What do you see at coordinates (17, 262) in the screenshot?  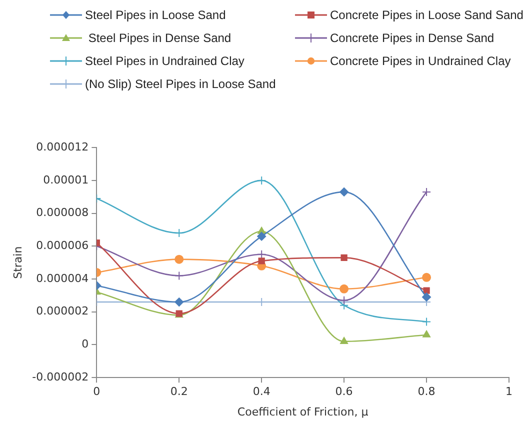 I see `y-axis-title: Strain` at bounding box center [17, 262].